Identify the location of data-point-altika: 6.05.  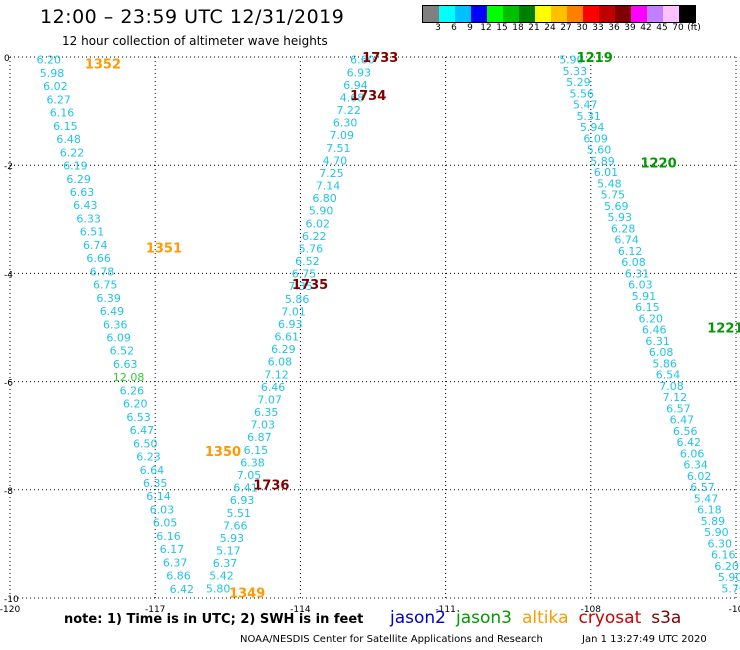
(165, 523).